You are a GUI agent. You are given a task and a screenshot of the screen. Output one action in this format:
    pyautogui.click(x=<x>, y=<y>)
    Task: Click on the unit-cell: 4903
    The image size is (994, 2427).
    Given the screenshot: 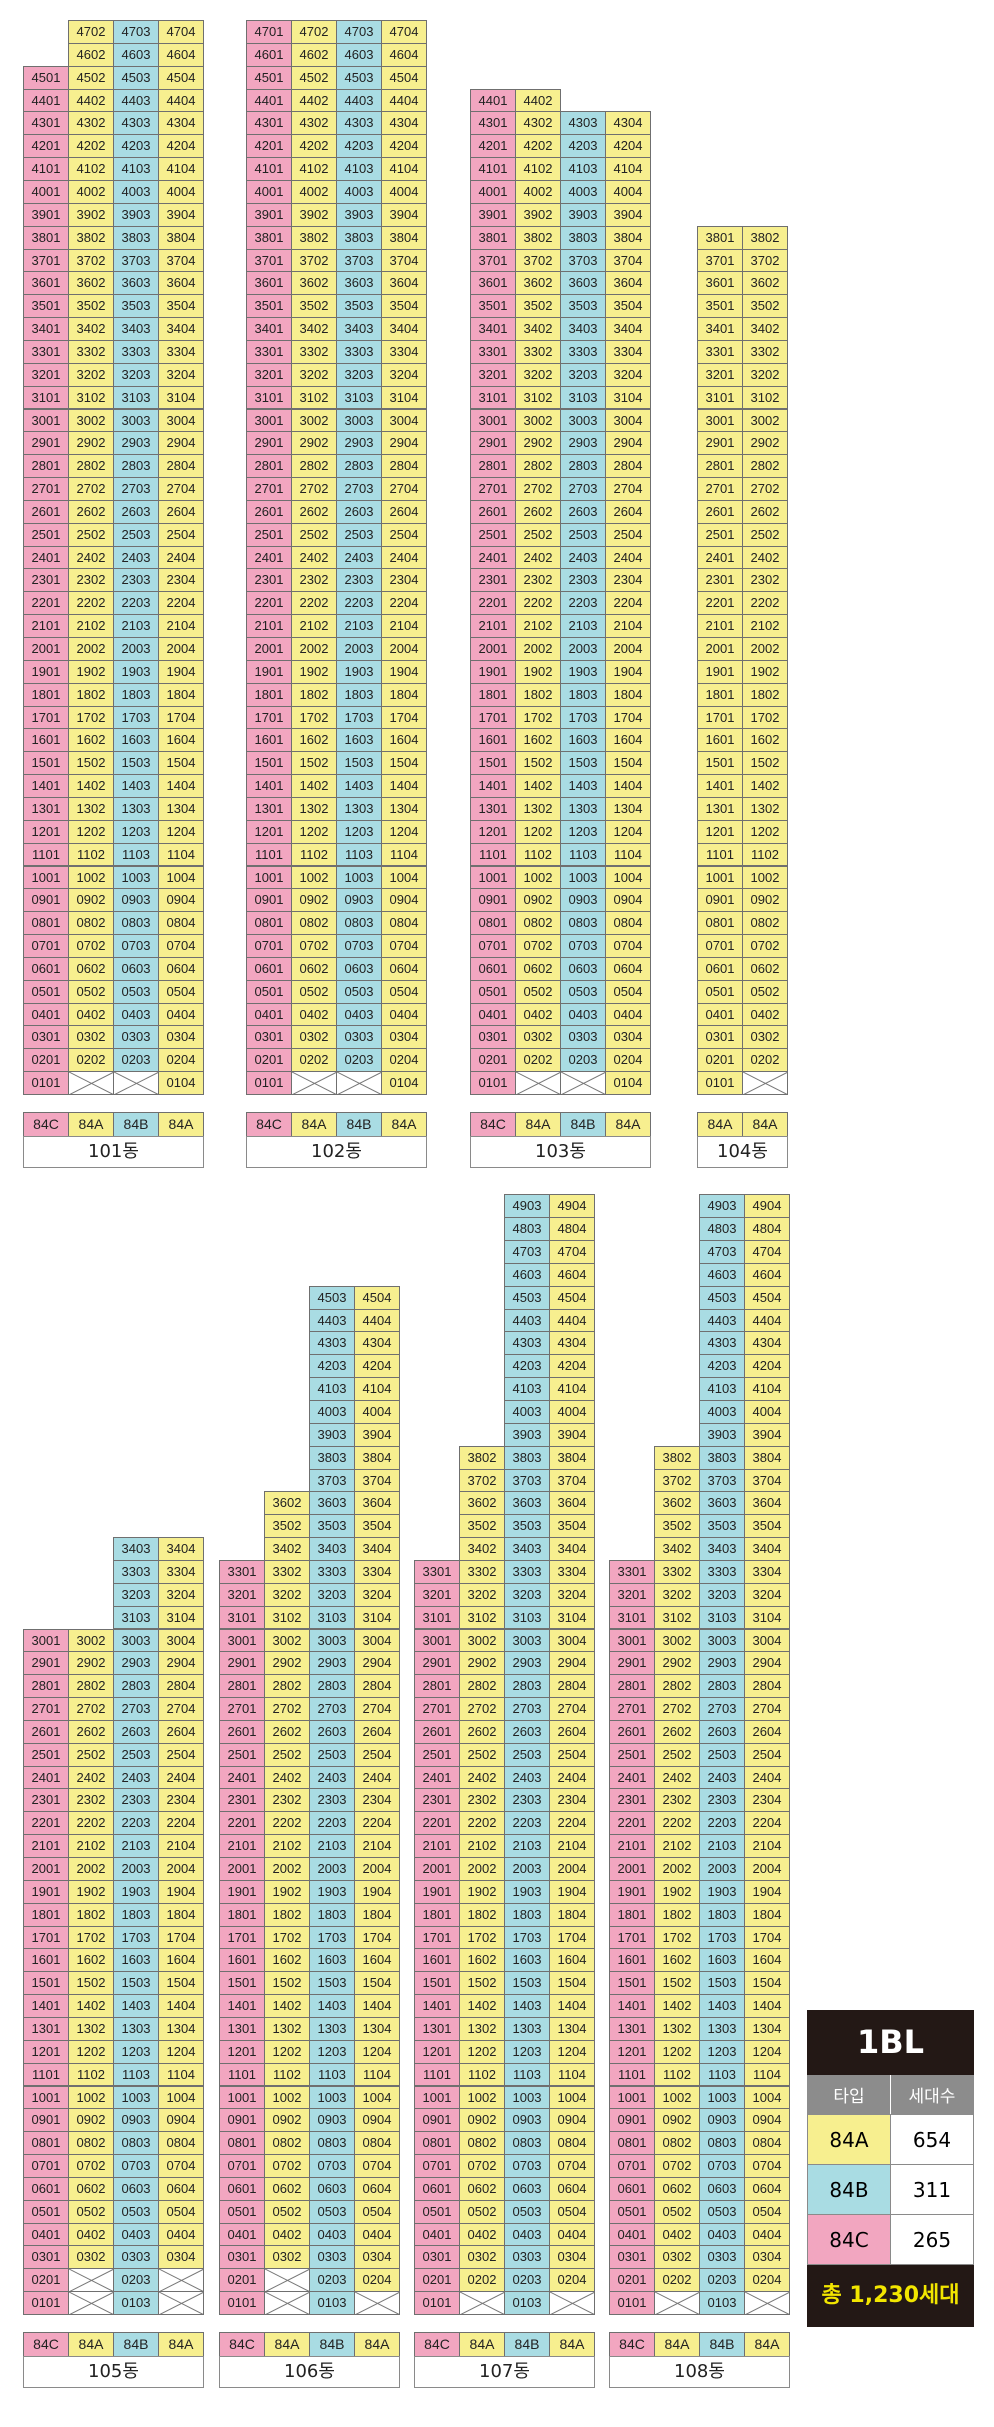 What is the action you would take?
    pyautogui.click(x=527, y=1206)
    